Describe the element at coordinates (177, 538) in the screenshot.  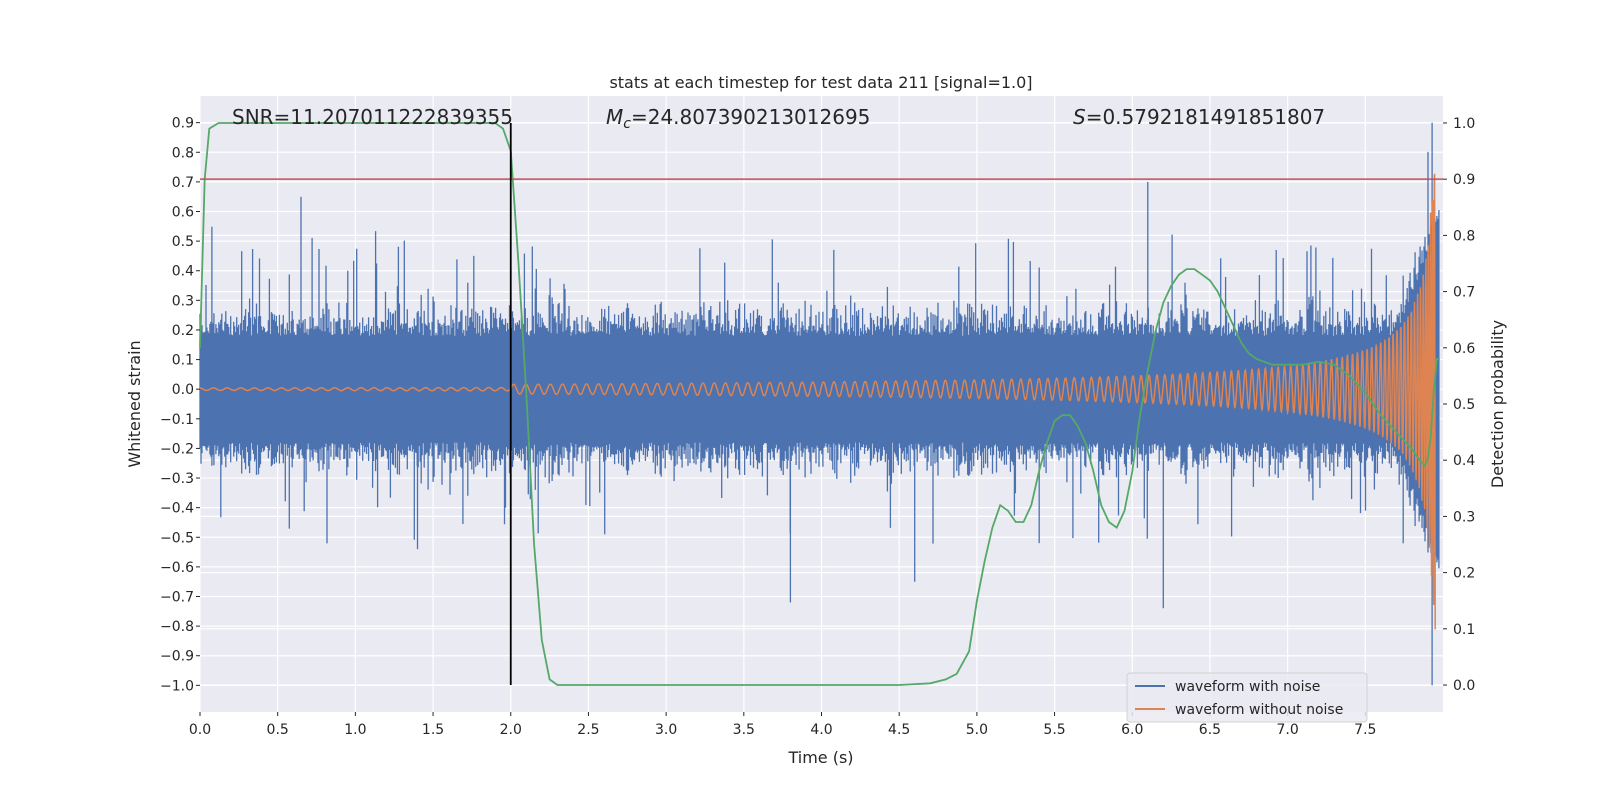
I see `y-tick-label: −0.5` at that location.